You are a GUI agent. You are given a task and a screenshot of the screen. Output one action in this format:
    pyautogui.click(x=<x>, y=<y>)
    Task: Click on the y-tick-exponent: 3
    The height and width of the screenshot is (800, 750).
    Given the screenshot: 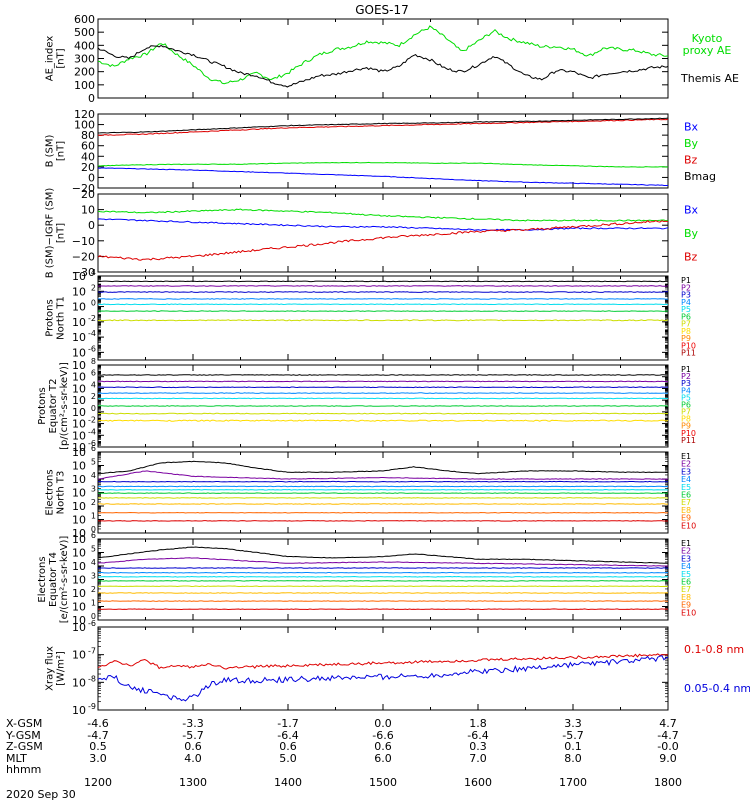 What is the action you would take?
    pyautogui.click(x=93, y=489)
    